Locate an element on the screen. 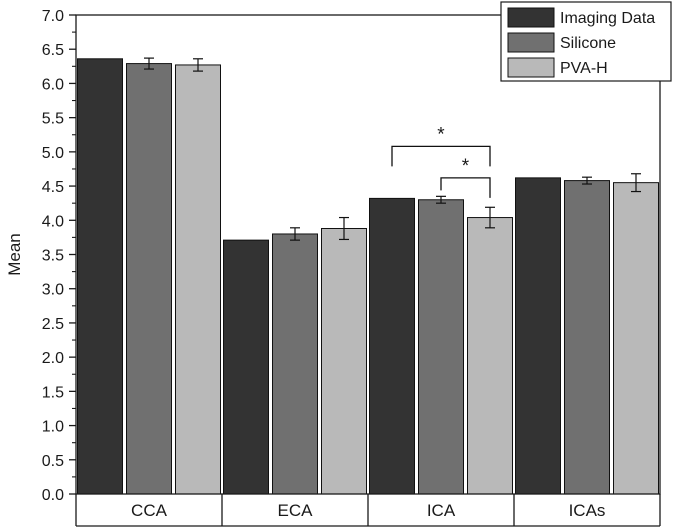 The image size is (685, 532). y-tick-label: 4.0 is located at coordinates (53, 221).